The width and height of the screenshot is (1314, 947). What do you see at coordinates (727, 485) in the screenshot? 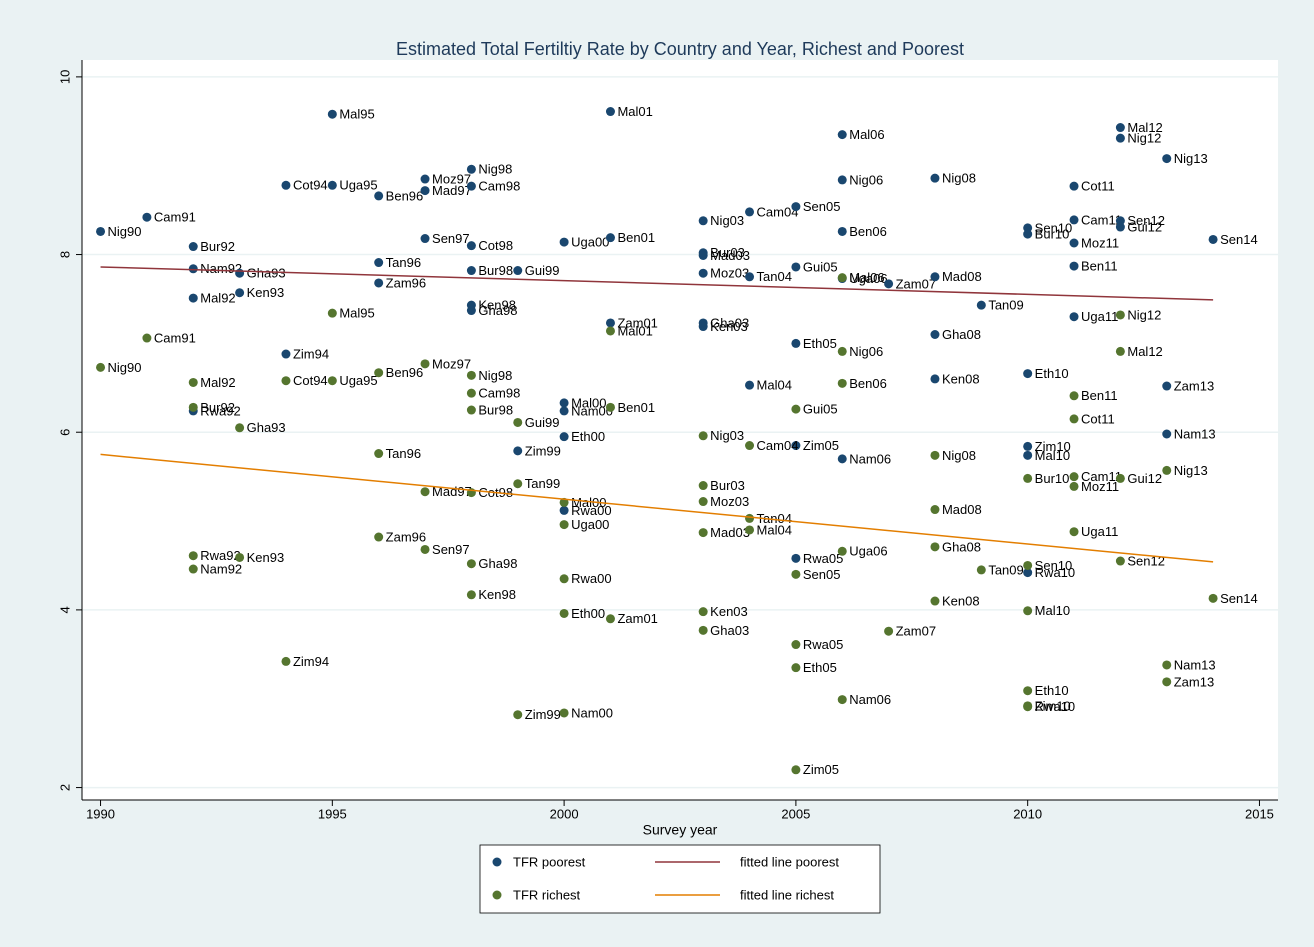
I see `point-label: Bur03` at bounding box center [727, 485].